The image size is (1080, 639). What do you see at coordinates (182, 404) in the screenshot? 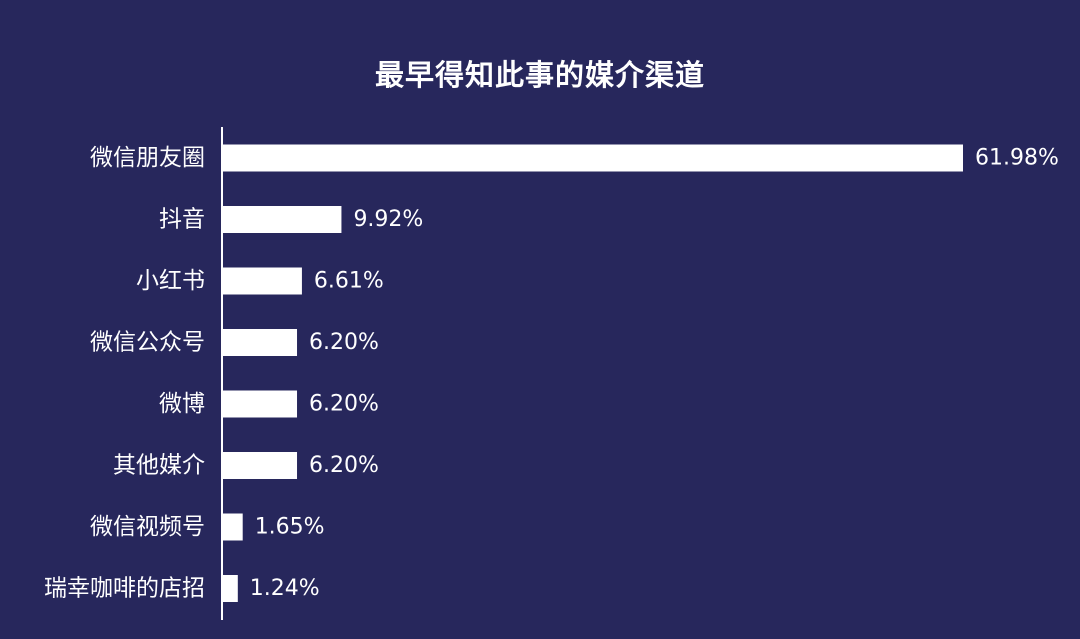
I see `category-label: 微博` at bounding box center [182, 404].